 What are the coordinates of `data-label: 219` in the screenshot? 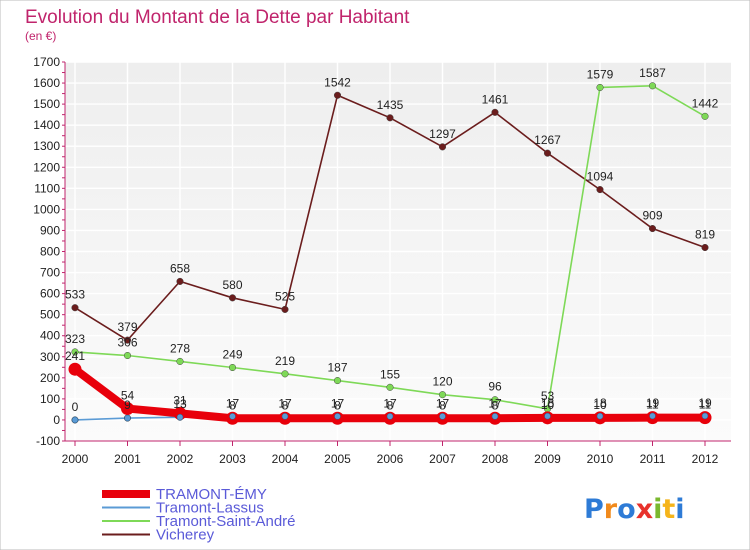 It's located at (285, 361).